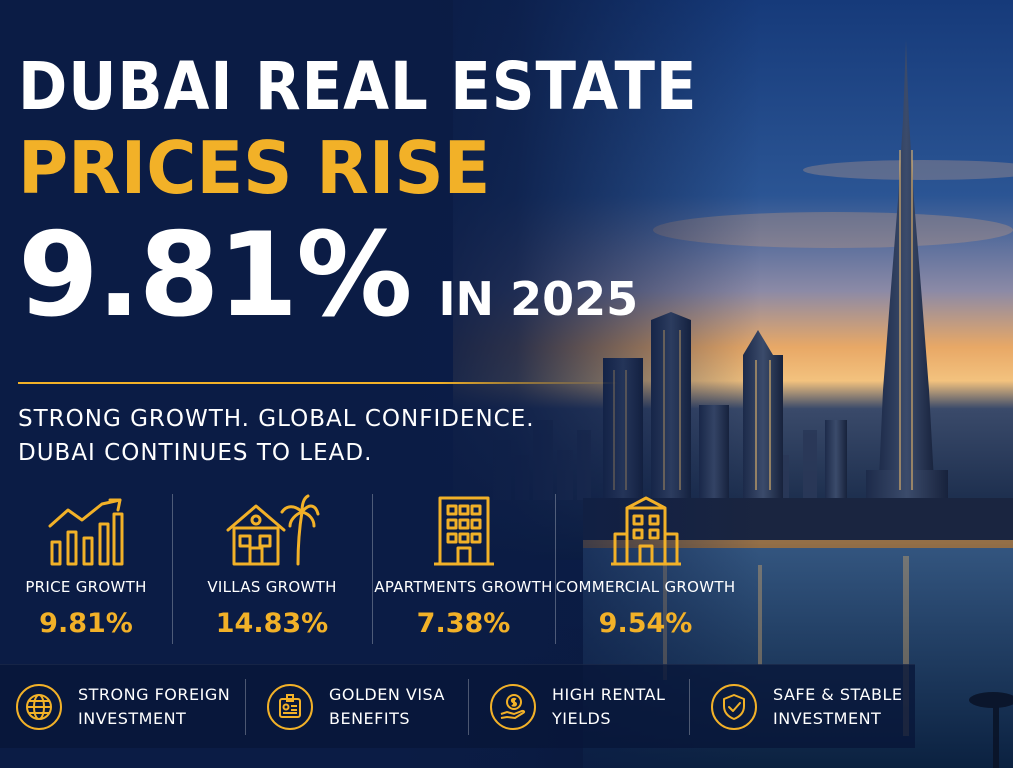  I want to click on stat-value: 14.83%, so click(272, 623).